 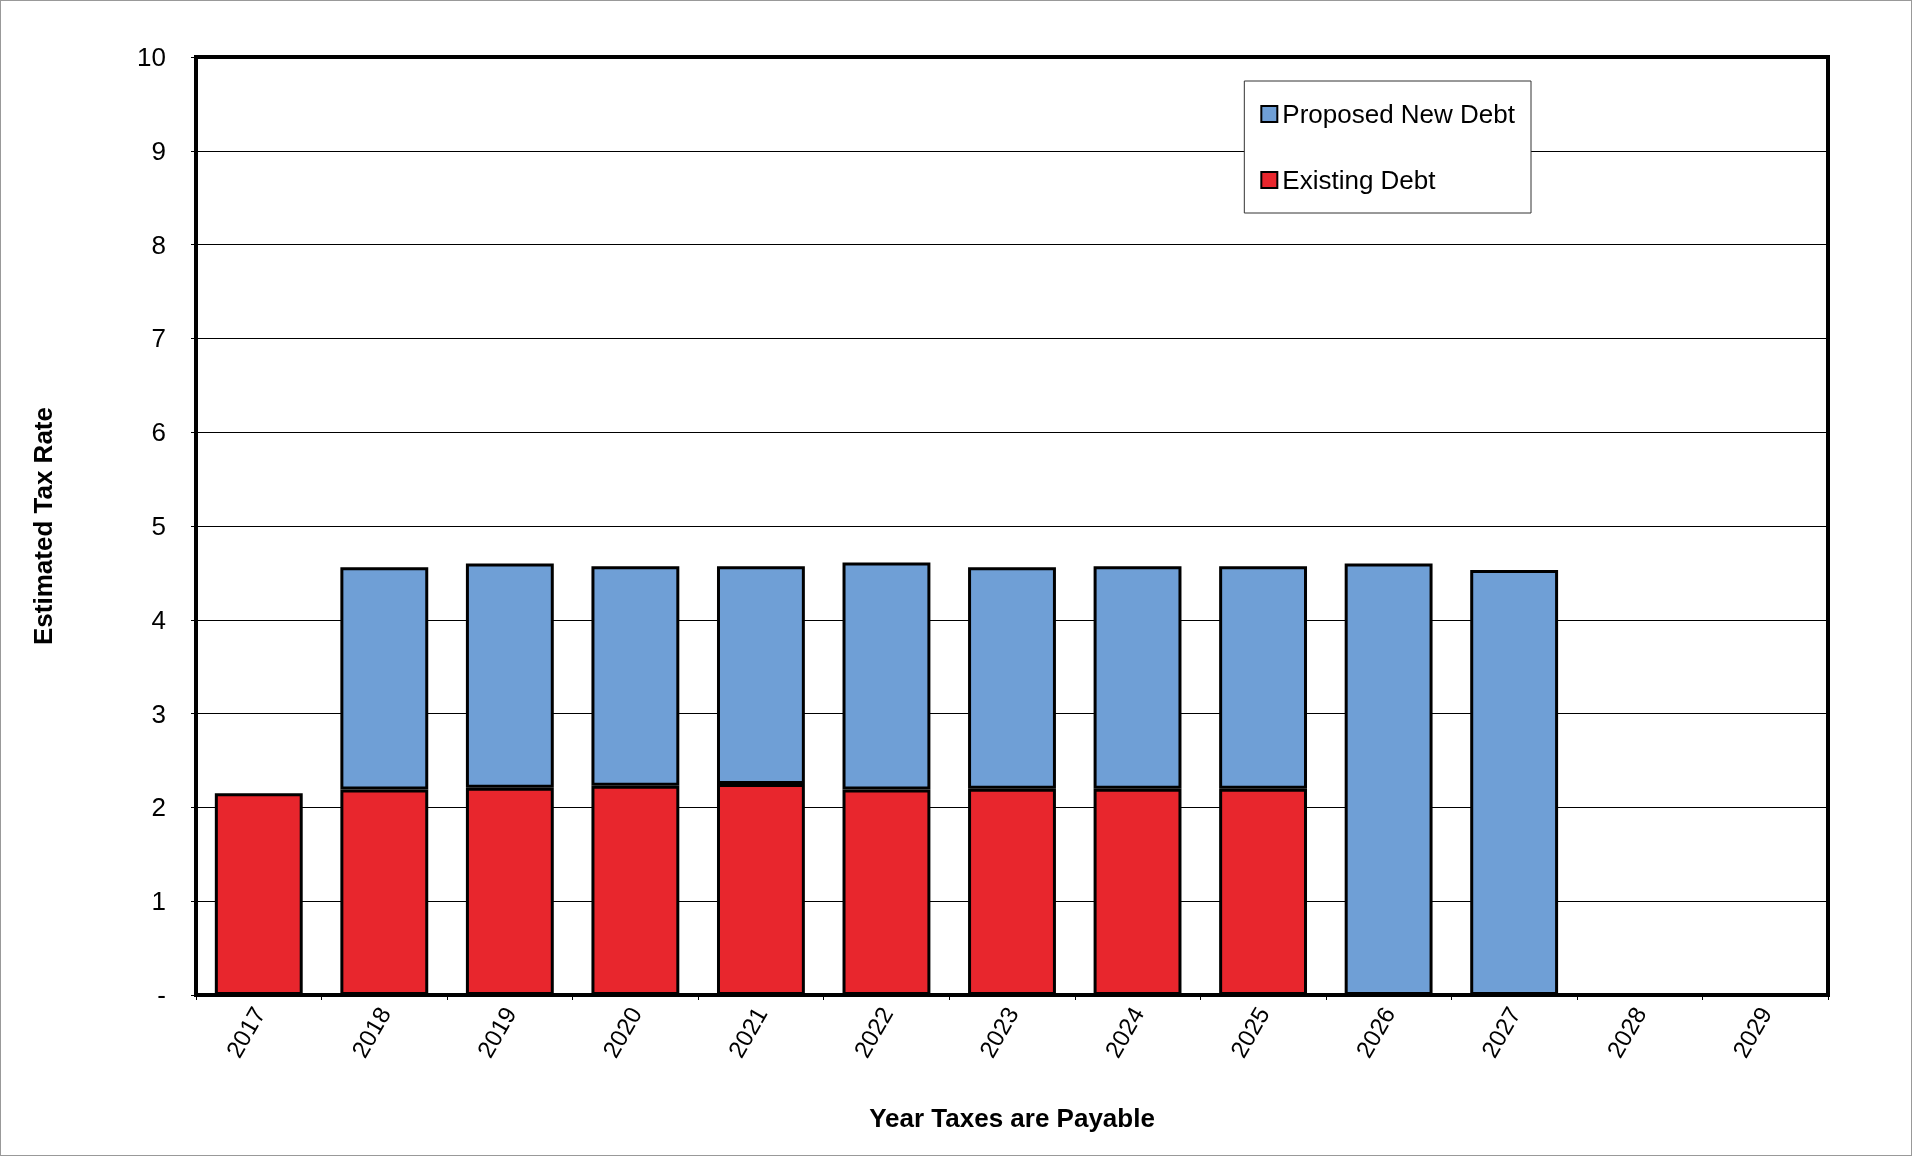 I want to click on y-tick-label: 9, so click(x=158, y=150).